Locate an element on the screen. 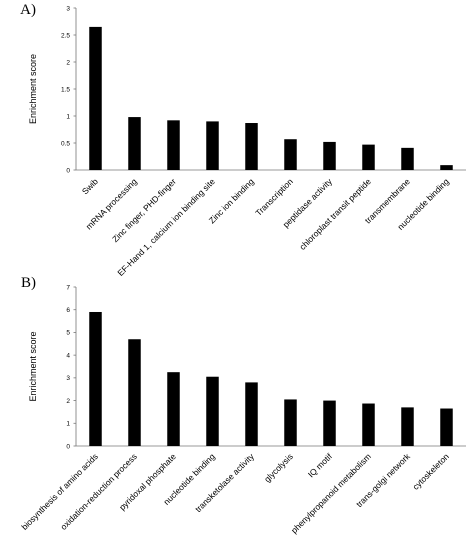 This screenshot has height=553, width=474. panel-b-y-tick-label: 4 is located at coordinates (68, 355).